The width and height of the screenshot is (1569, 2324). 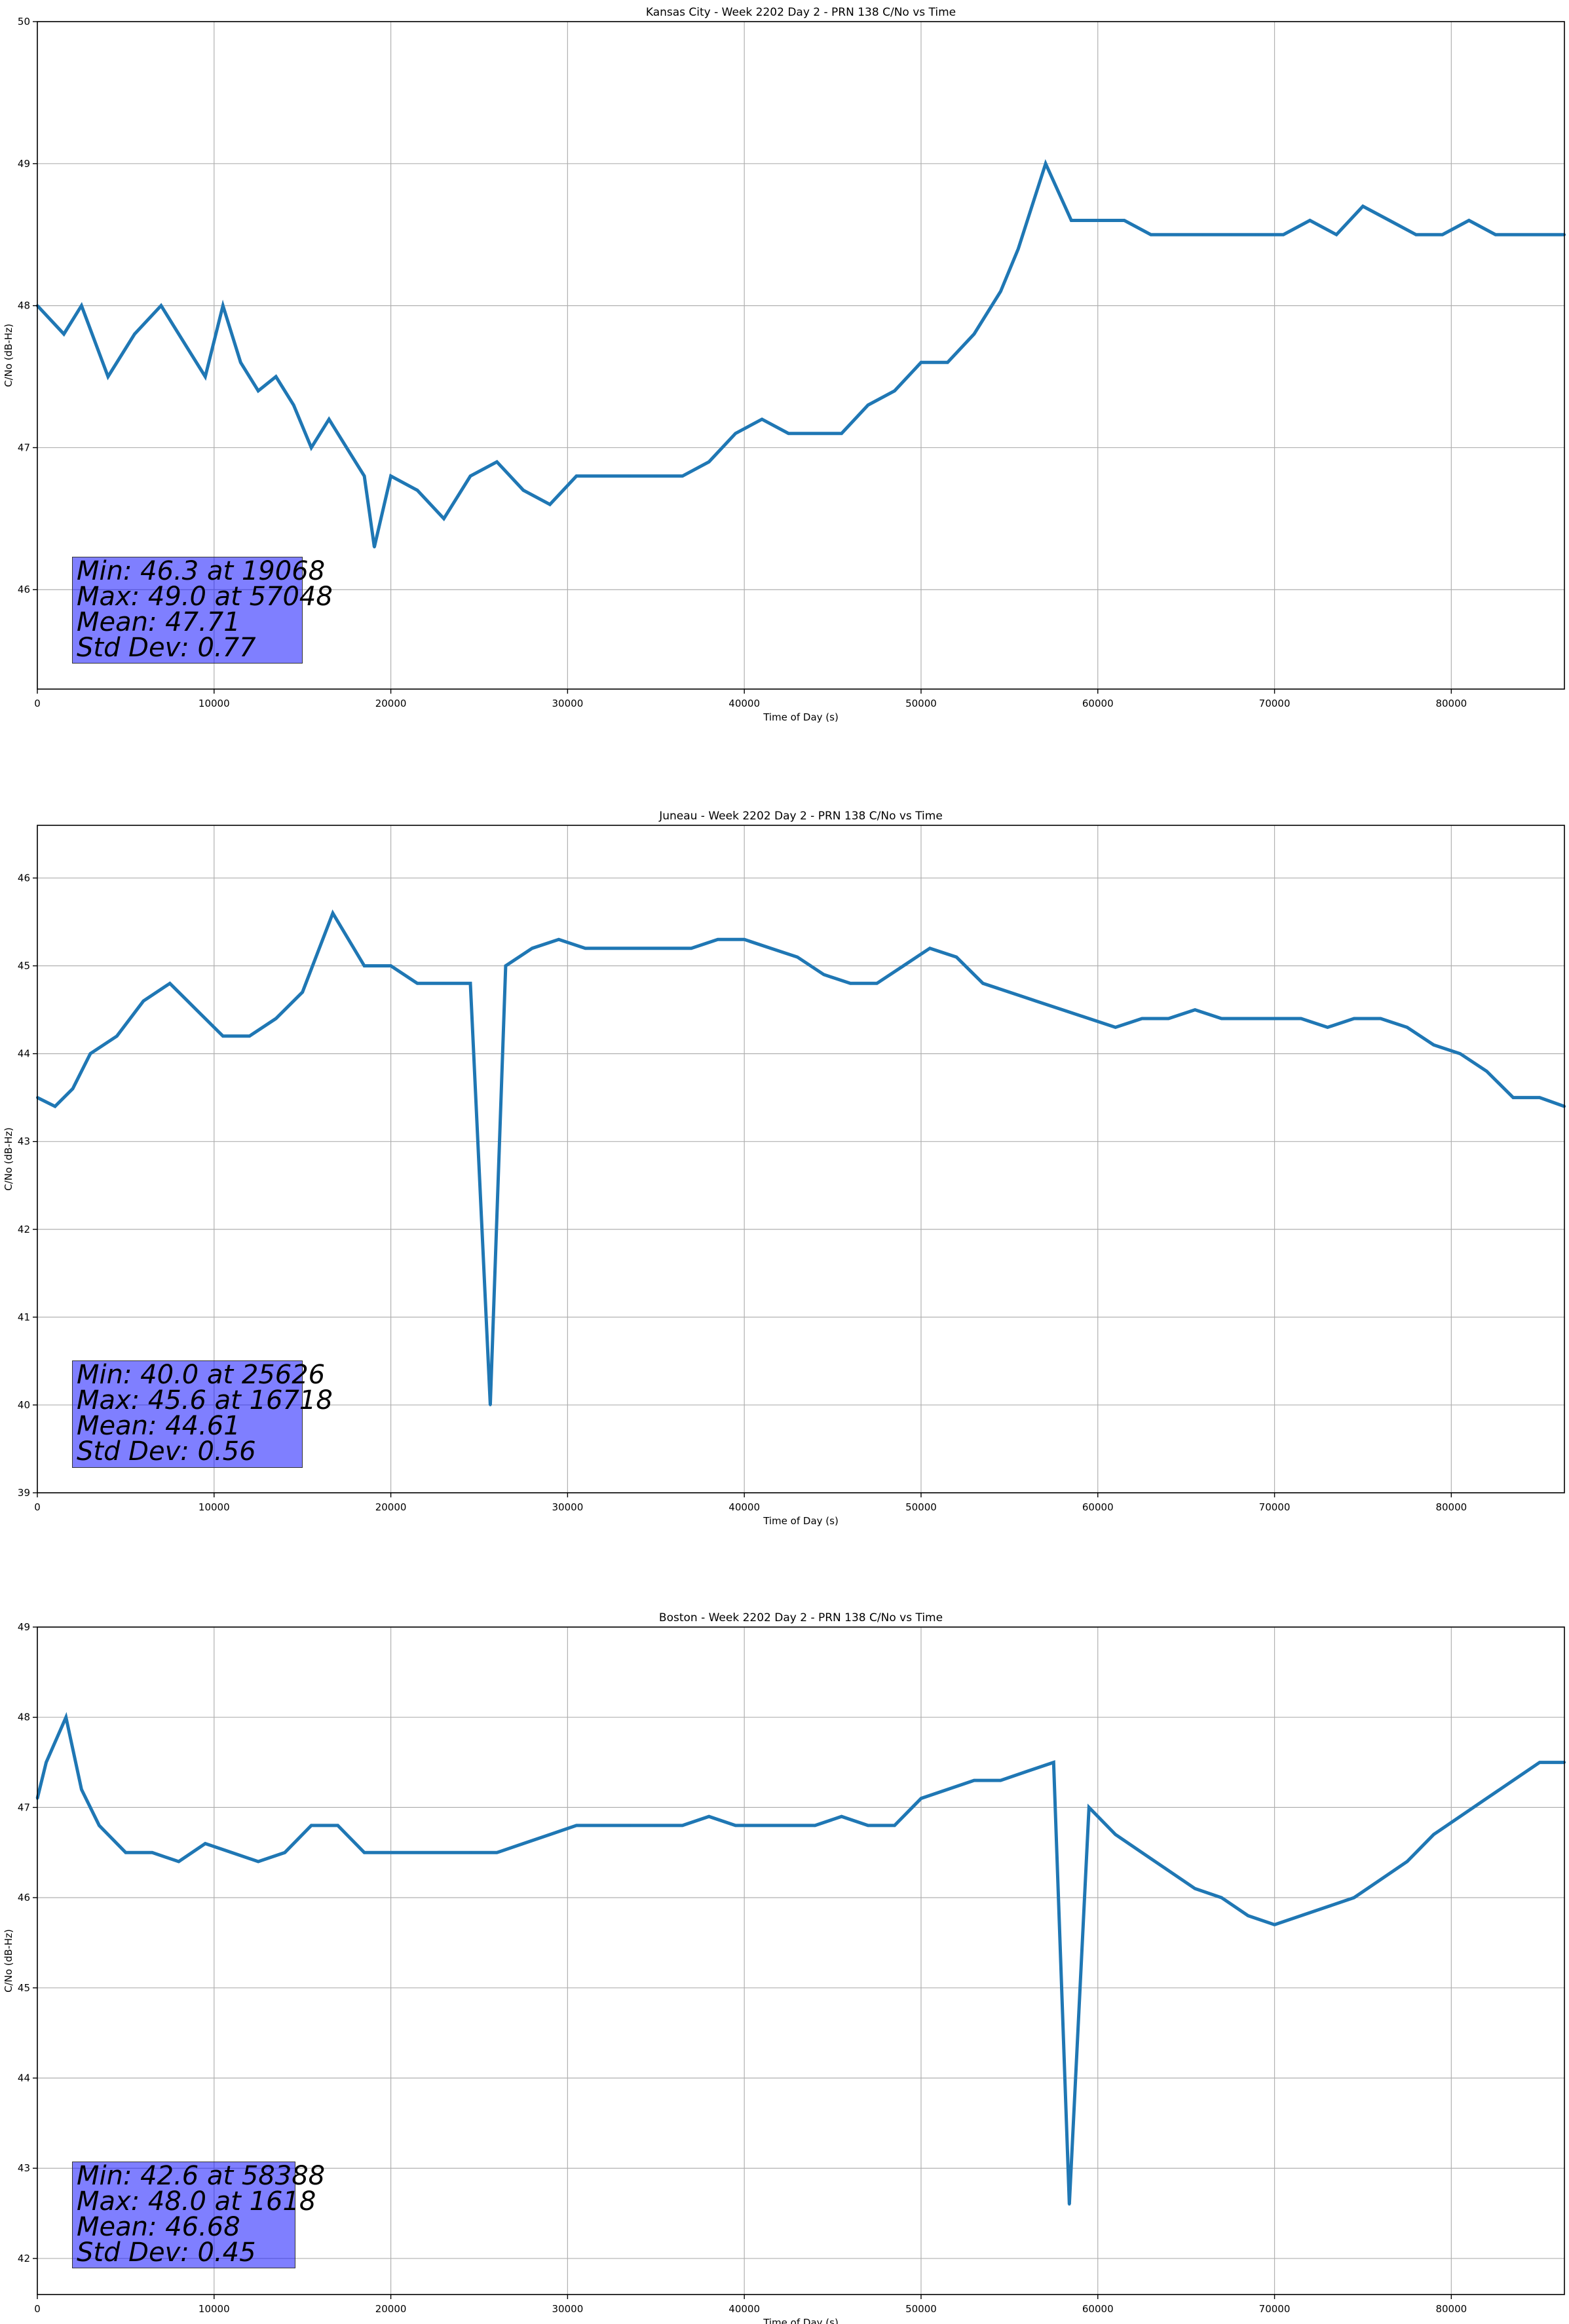 I want to click on x-tick-label: 80000, so click(x=1451, y=703).